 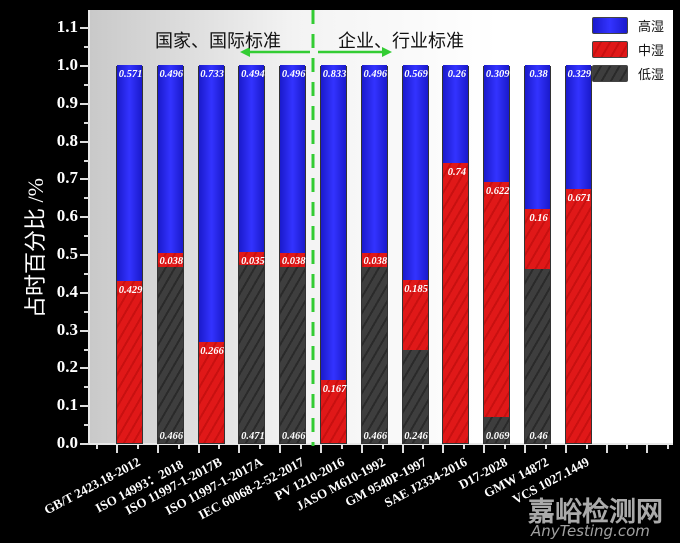 I want to click on y-tick-label: 0.6, so click(x=67, y=216).